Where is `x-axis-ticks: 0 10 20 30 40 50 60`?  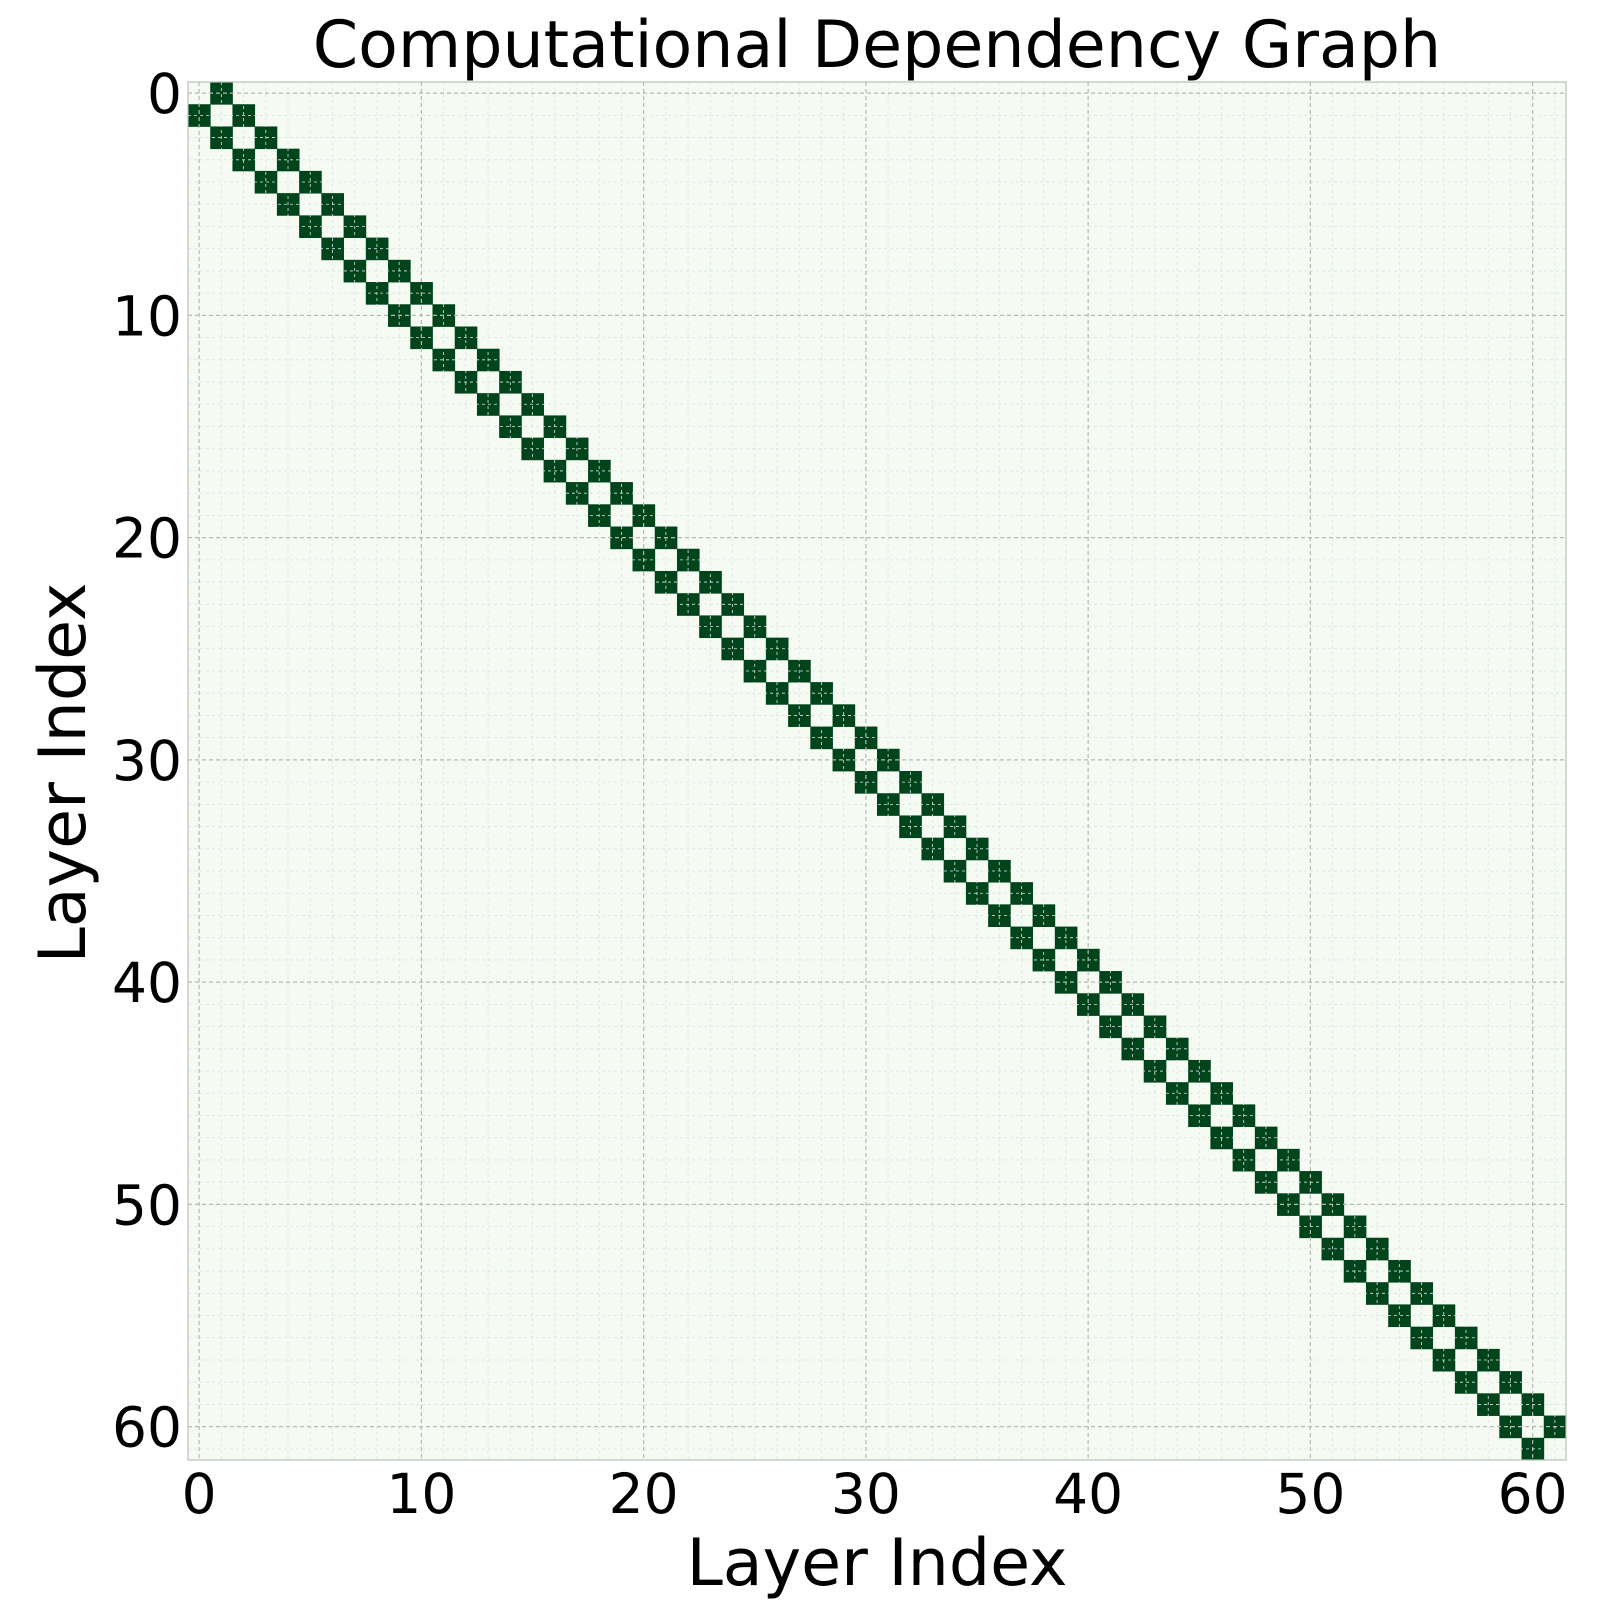 x-axis-ticks: 0 10 20 30 40 50 60 is located at coordinates (875, 1494).